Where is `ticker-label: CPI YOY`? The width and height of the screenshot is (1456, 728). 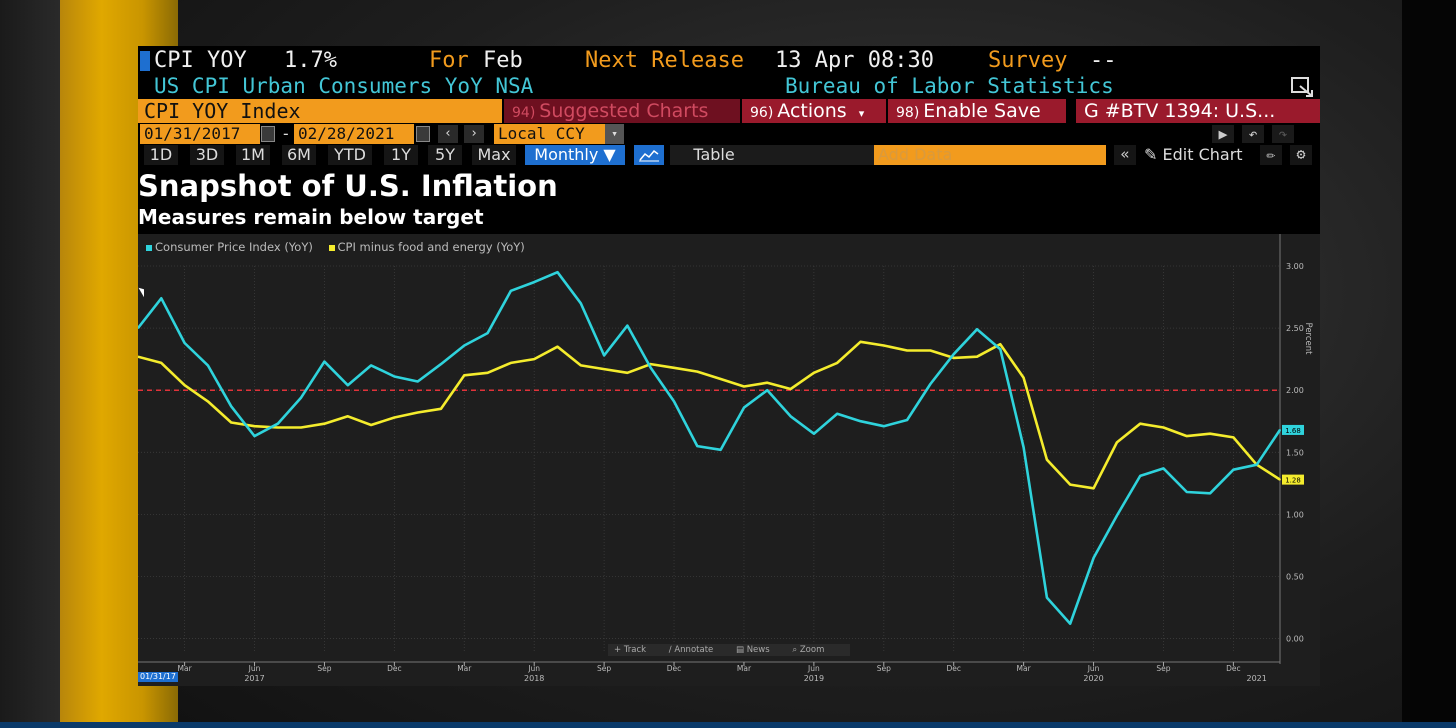 ticker-label: CPI YOY is located at coordinates (200, 60).